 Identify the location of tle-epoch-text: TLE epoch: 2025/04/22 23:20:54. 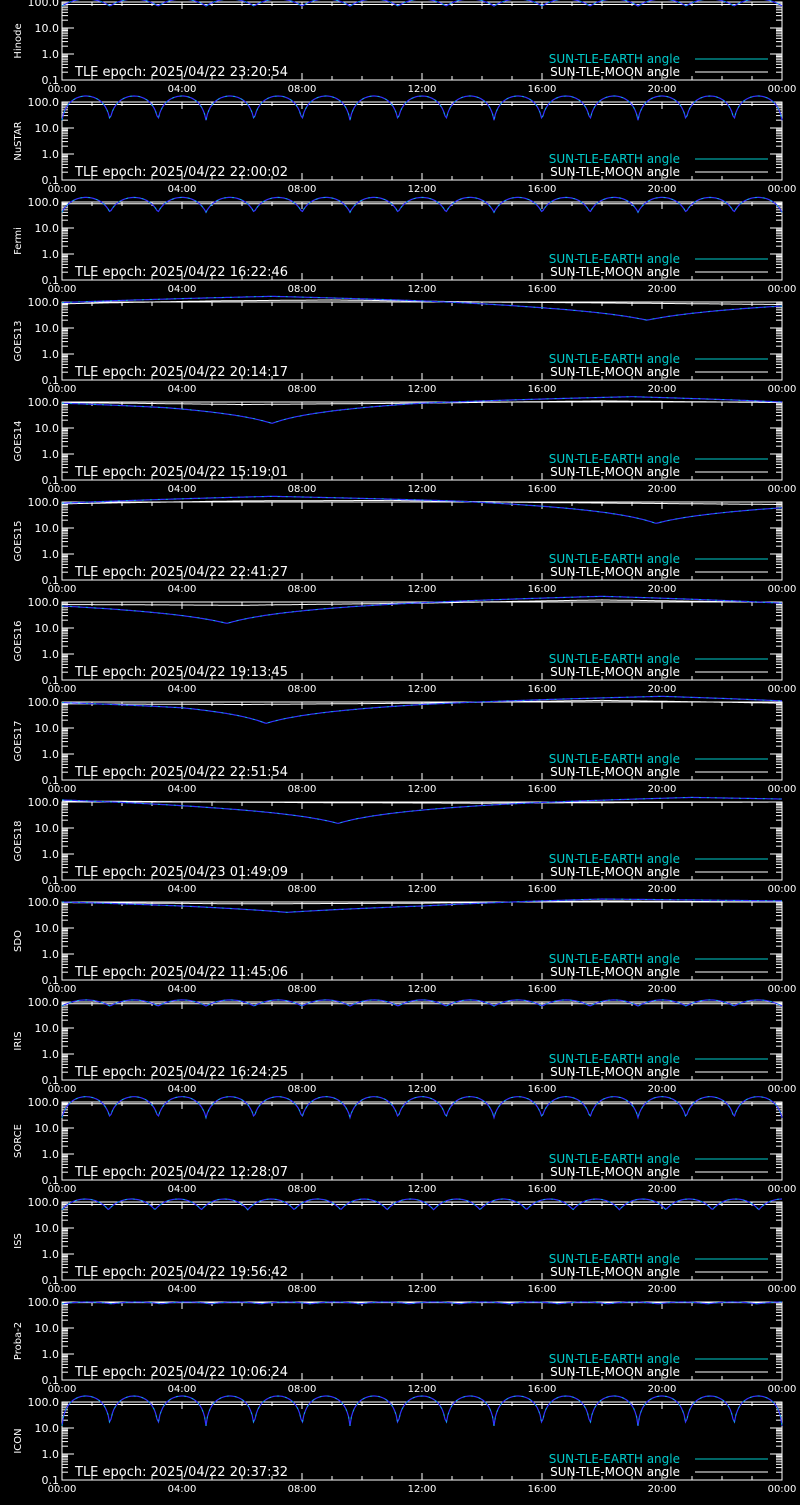
(181, 72).